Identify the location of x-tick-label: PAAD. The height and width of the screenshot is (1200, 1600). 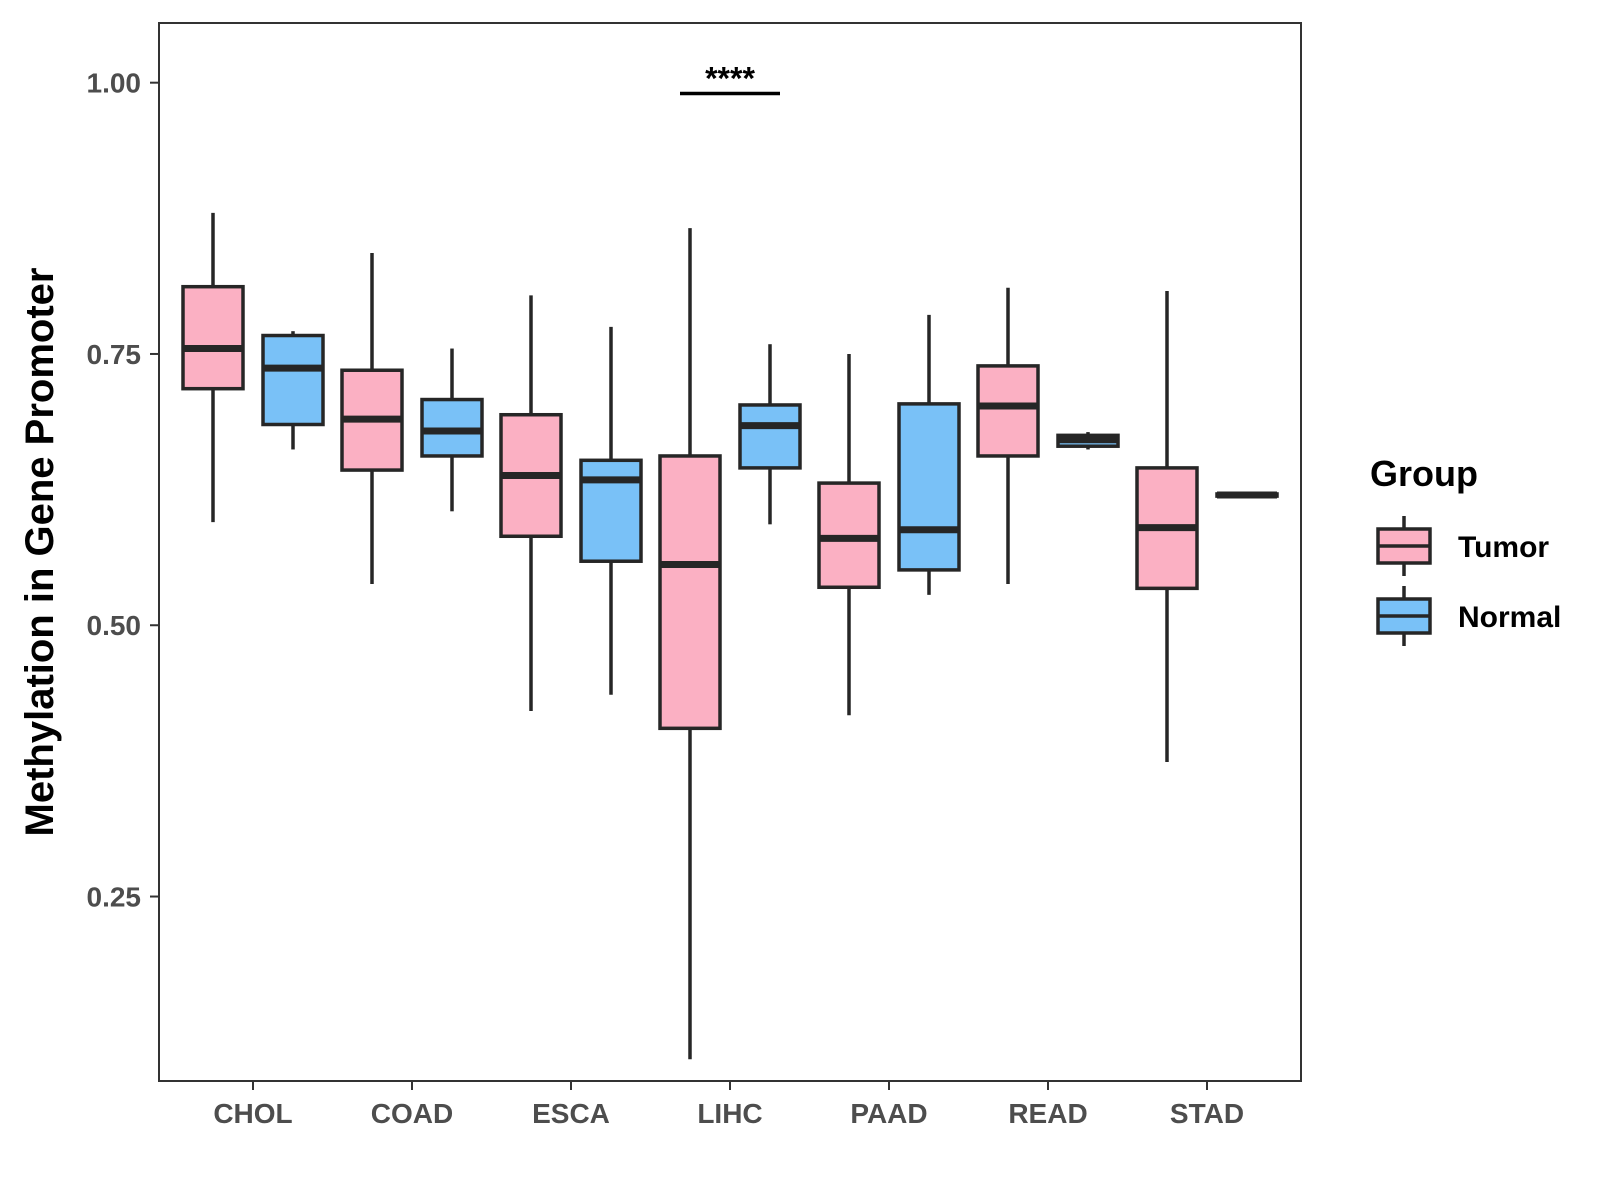
(888, 1113).